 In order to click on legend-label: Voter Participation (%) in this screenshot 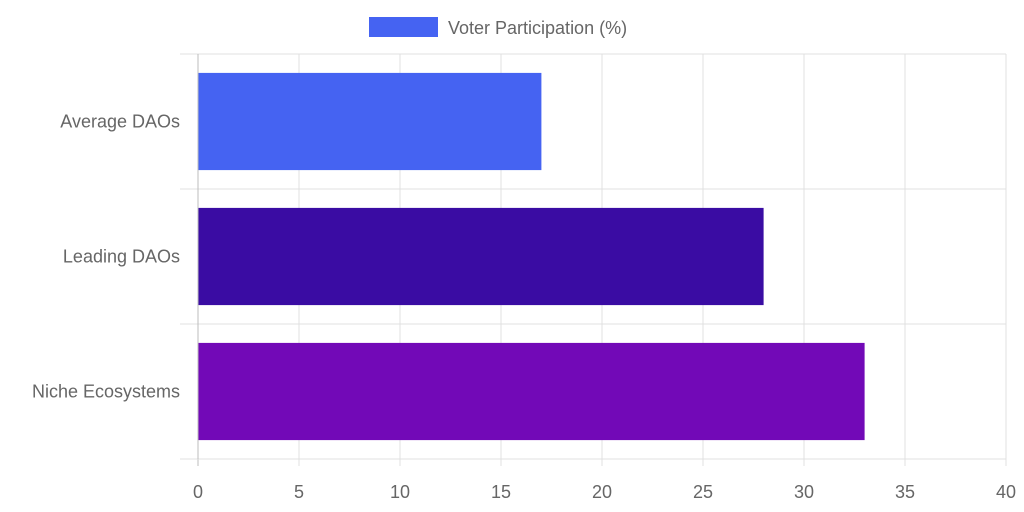, I will do `click(537, 28)`.